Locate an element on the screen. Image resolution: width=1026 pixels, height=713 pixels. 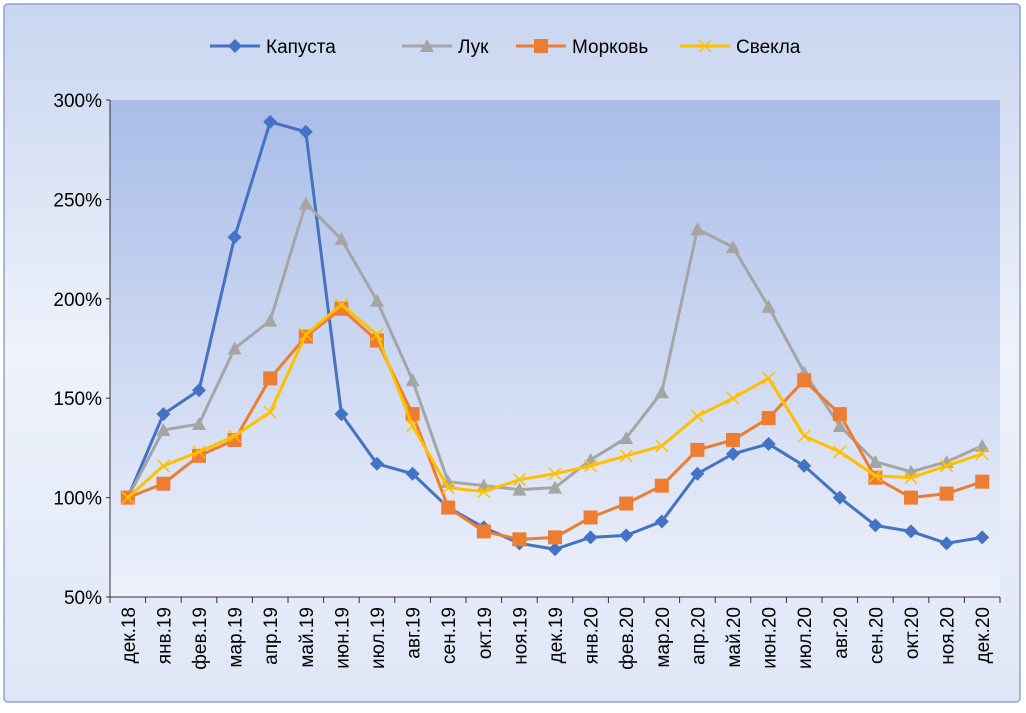
x-tick-label: мар.19 is located at coordinates (236, 637).